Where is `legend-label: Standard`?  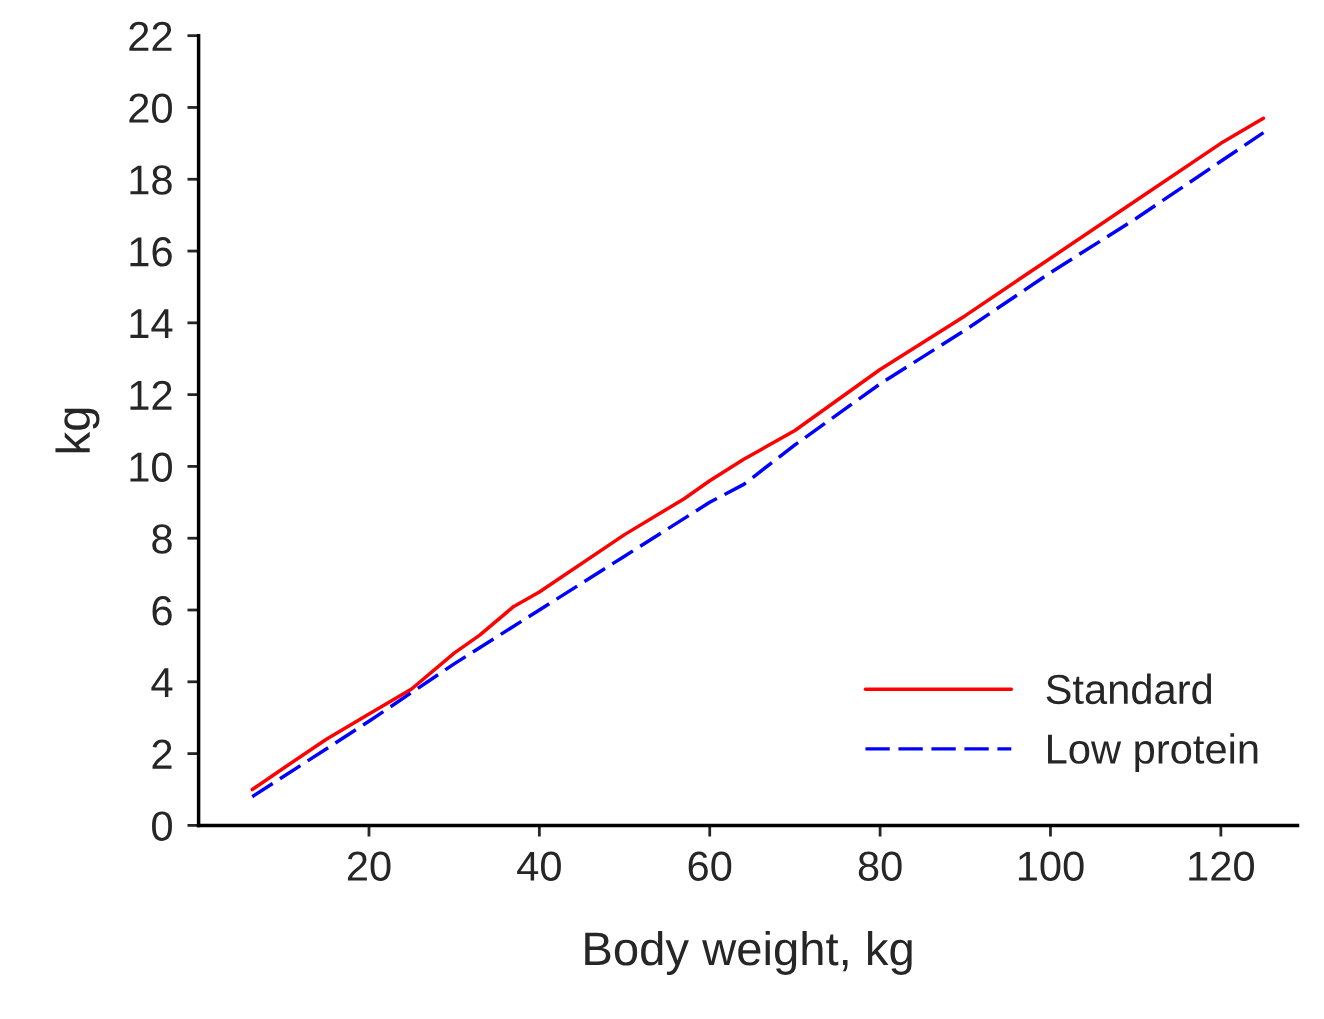
legend-label: Standard is located at coordinates (1129, 689).